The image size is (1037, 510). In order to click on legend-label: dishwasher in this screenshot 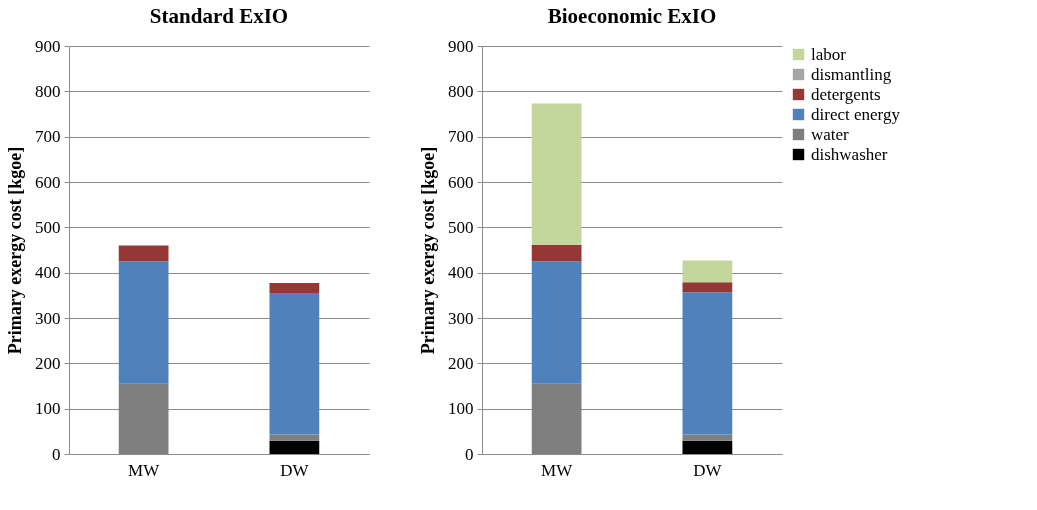, I will do `click(849, 154)`.